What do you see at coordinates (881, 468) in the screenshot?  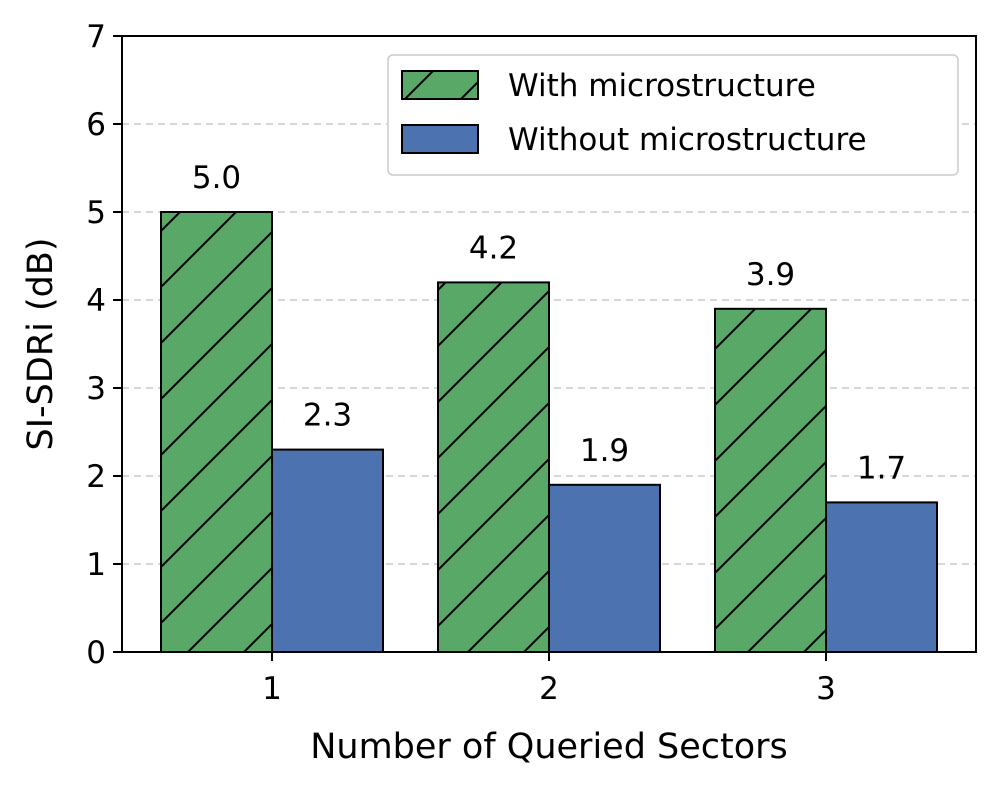 I see `data-label-s1-c2: 1.7` at bounding box center [881, 468].